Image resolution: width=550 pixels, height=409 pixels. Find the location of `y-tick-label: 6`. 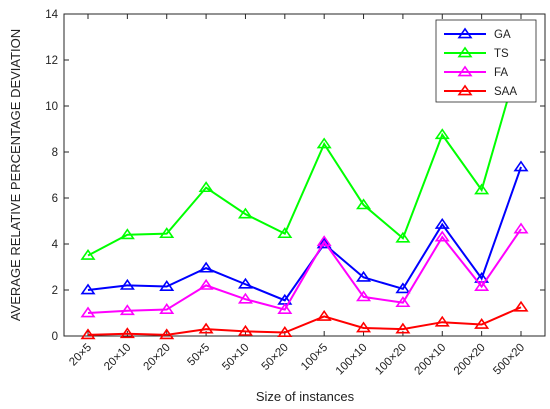

y-tick-label: 6 is located at coordinates (55, 199).